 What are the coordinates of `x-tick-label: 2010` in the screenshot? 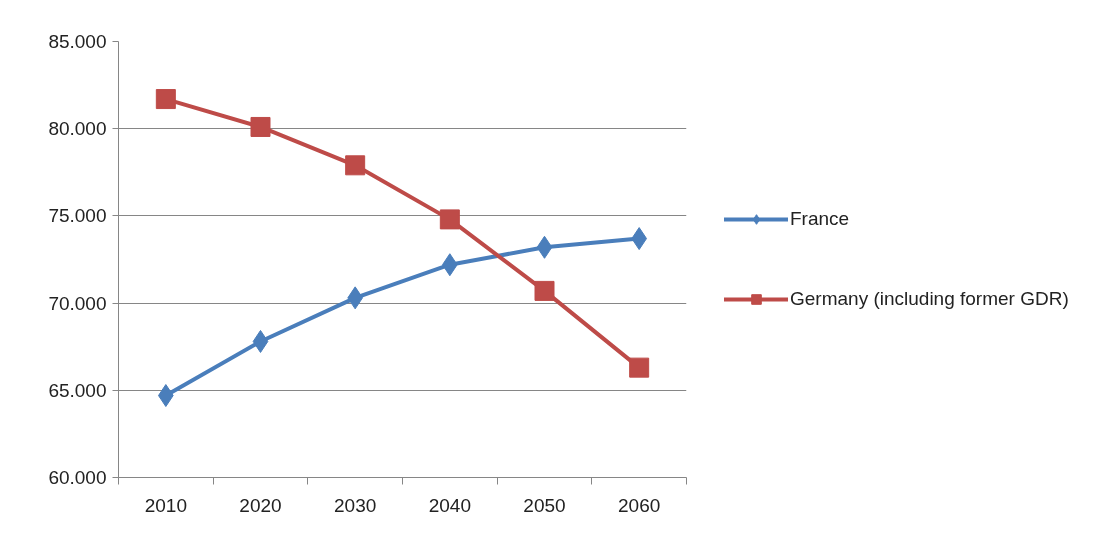 It's located at (165, 505).